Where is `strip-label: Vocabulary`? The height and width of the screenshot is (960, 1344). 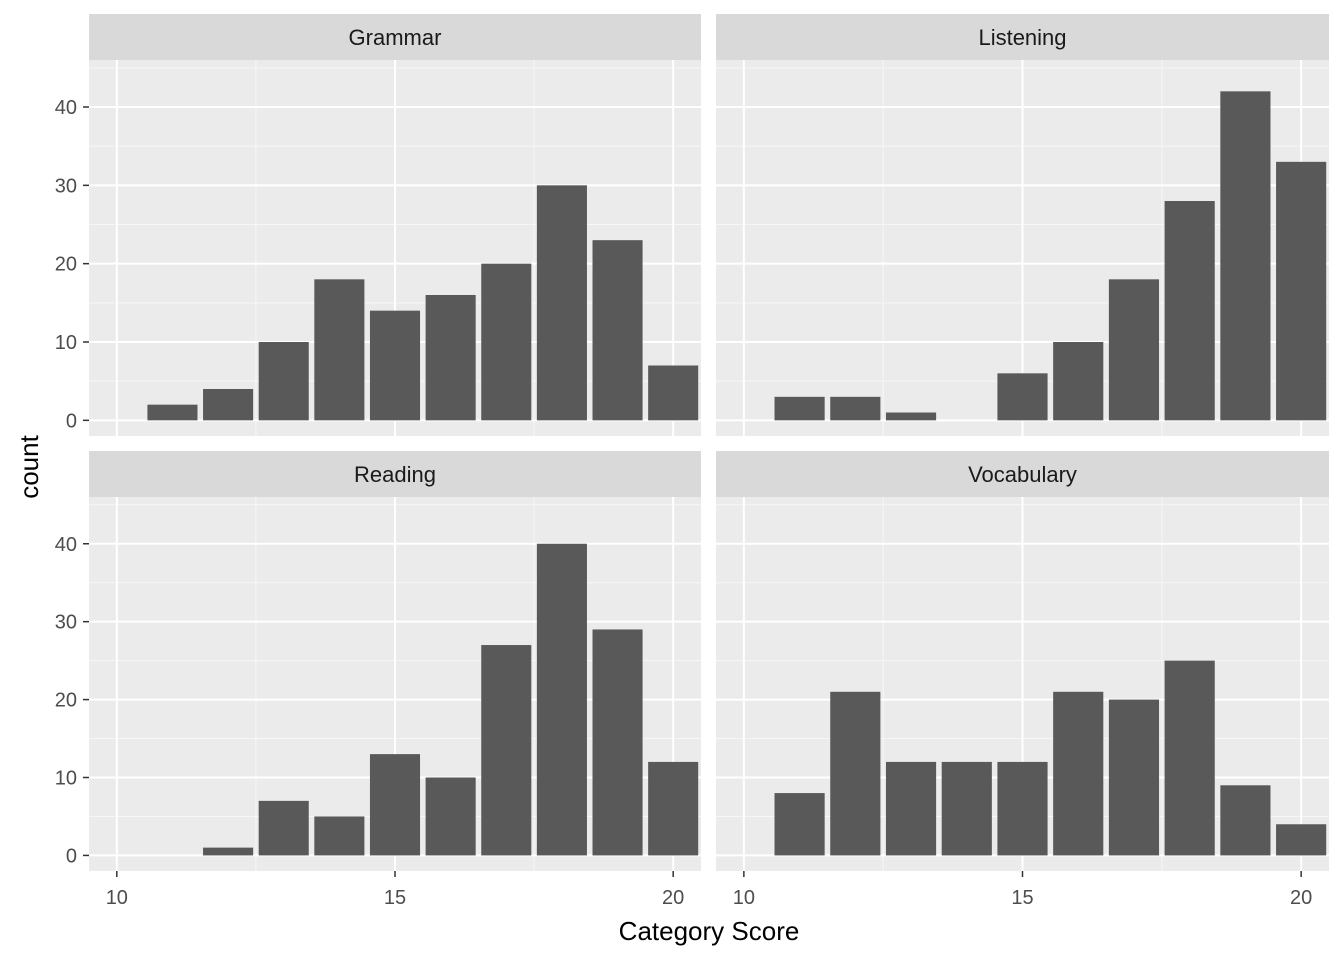 strip-label: Vocabulary is located at coordinates (1022, 474).